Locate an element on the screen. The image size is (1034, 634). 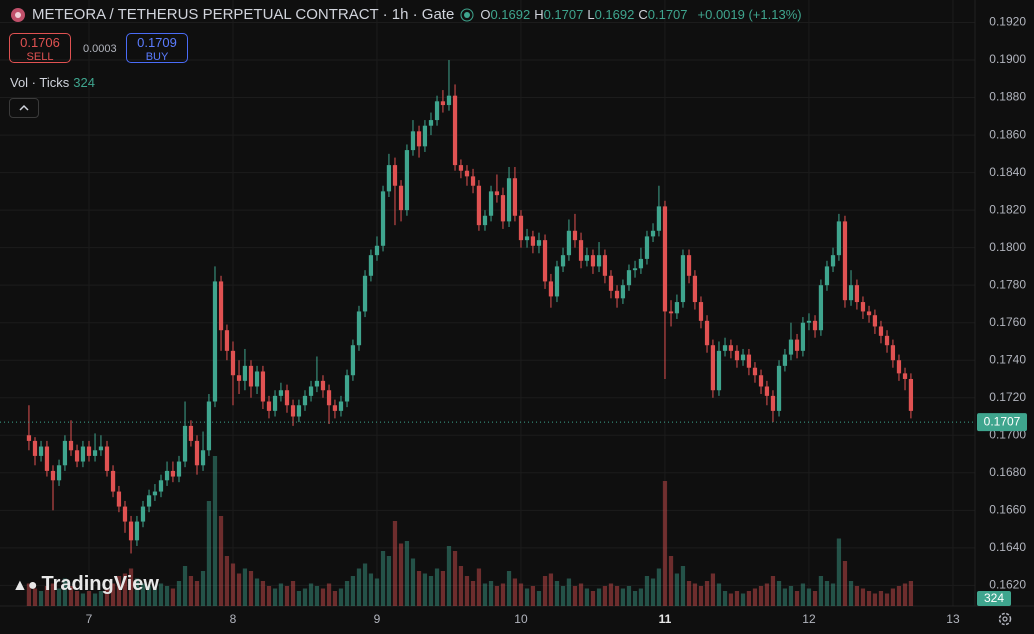
y-tick-label: 0.1760 is located at coordinates (1007, 322).